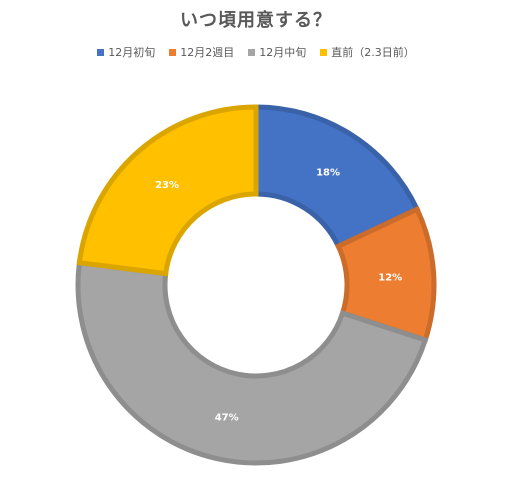 Image resolution: width=512 pixels, height=490 pixels. I want to click on data-label-early-december: 18%, so click(328, 172).